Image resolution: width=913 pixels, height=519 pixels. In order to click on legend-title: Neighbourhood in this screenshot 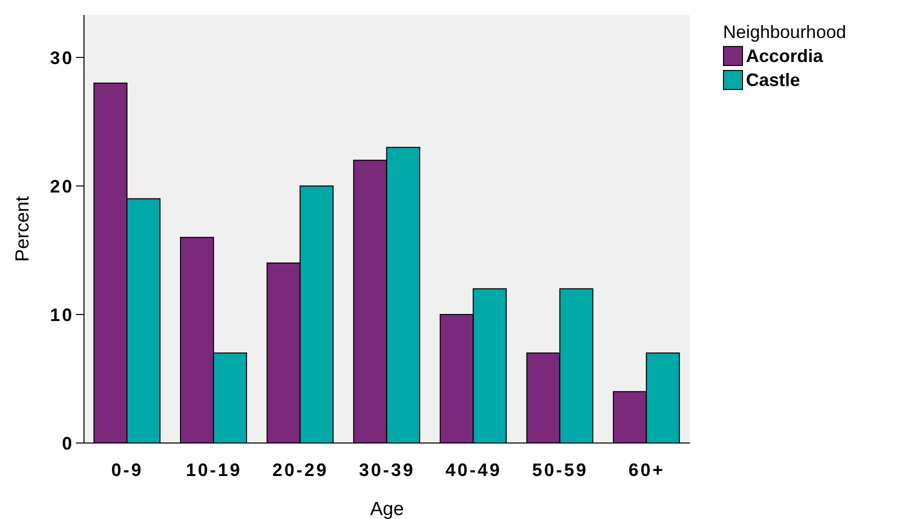, I will do `click(785, 32)`.